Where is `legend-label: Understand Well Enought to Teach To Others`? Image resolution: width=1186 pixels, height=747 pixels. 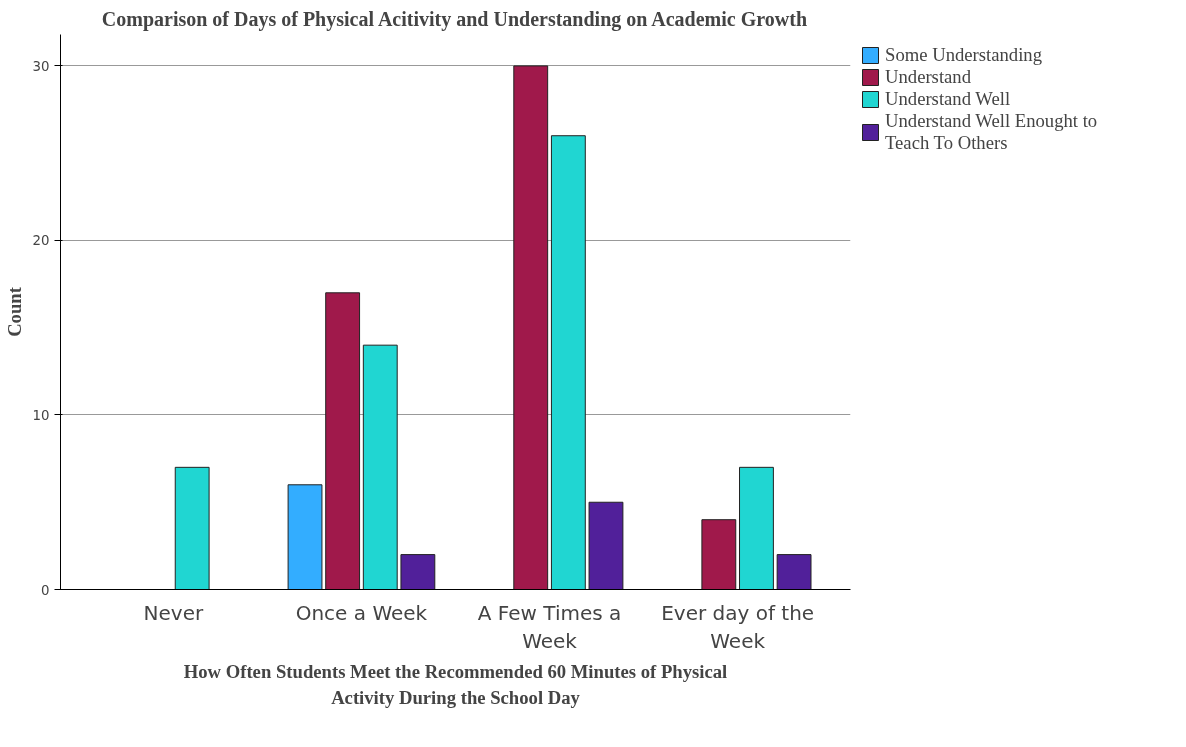
legend-label: Understand Well Enought to Teach To Others is located at coordinates (991, 132).